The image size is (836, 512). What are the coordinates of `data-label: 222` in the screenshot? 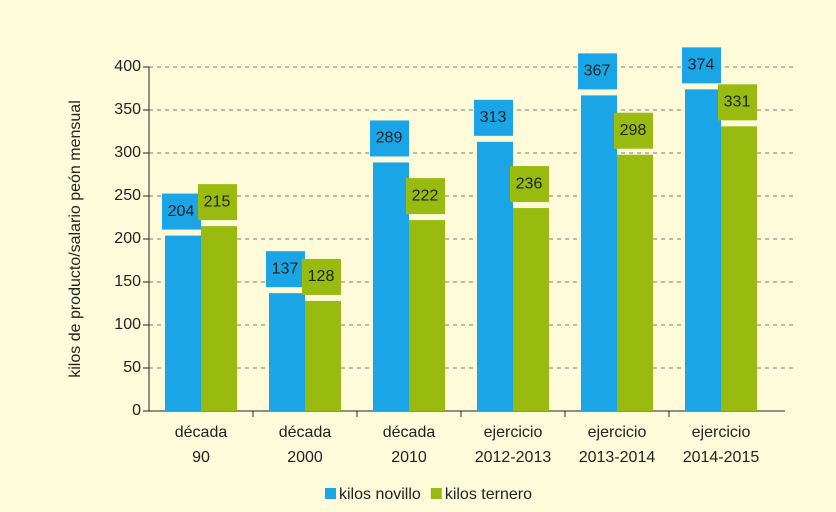 It's located at (425, 195).